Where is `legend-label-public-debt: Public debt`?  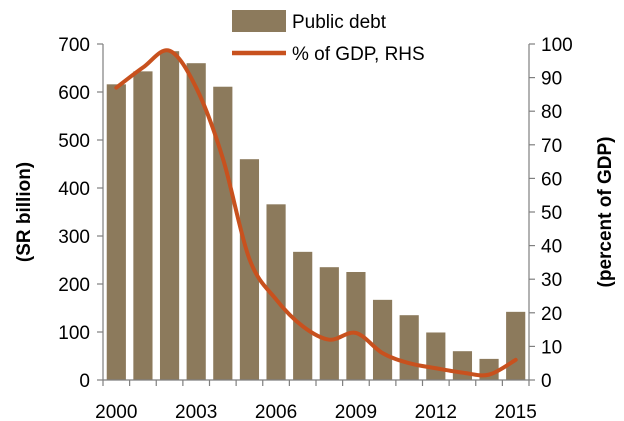 legend-label-public-debt: Public debt is located at coordinates (339, 22).